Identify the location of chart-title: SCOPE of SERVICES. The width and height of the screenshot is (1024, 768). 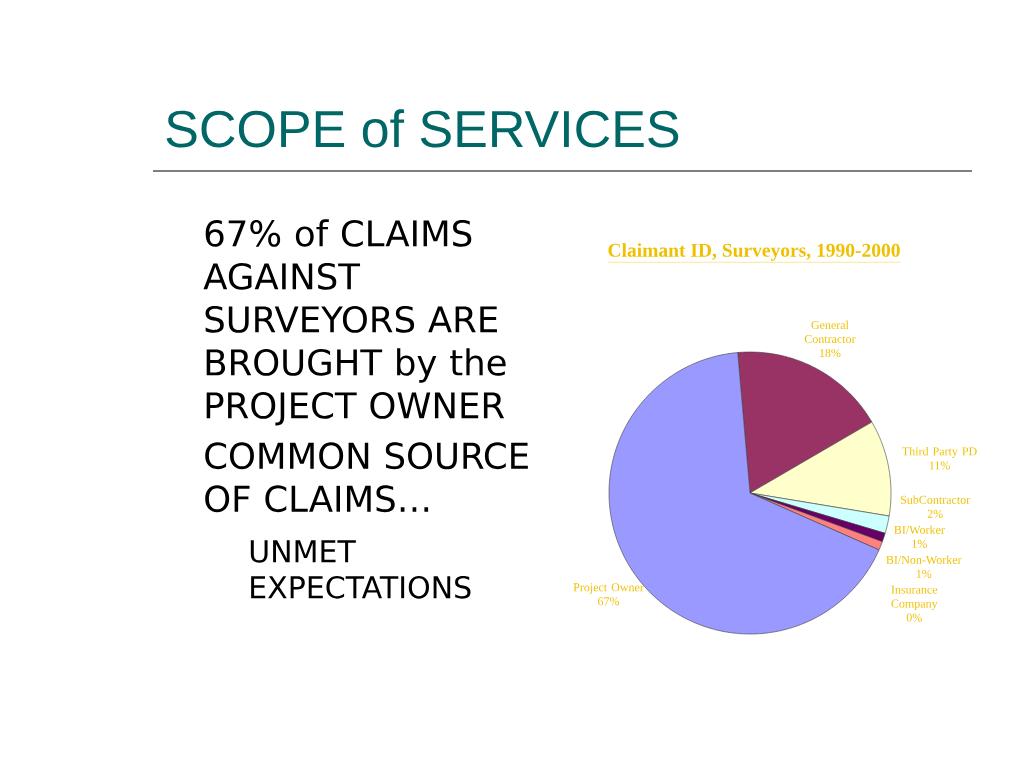
(422, 128).